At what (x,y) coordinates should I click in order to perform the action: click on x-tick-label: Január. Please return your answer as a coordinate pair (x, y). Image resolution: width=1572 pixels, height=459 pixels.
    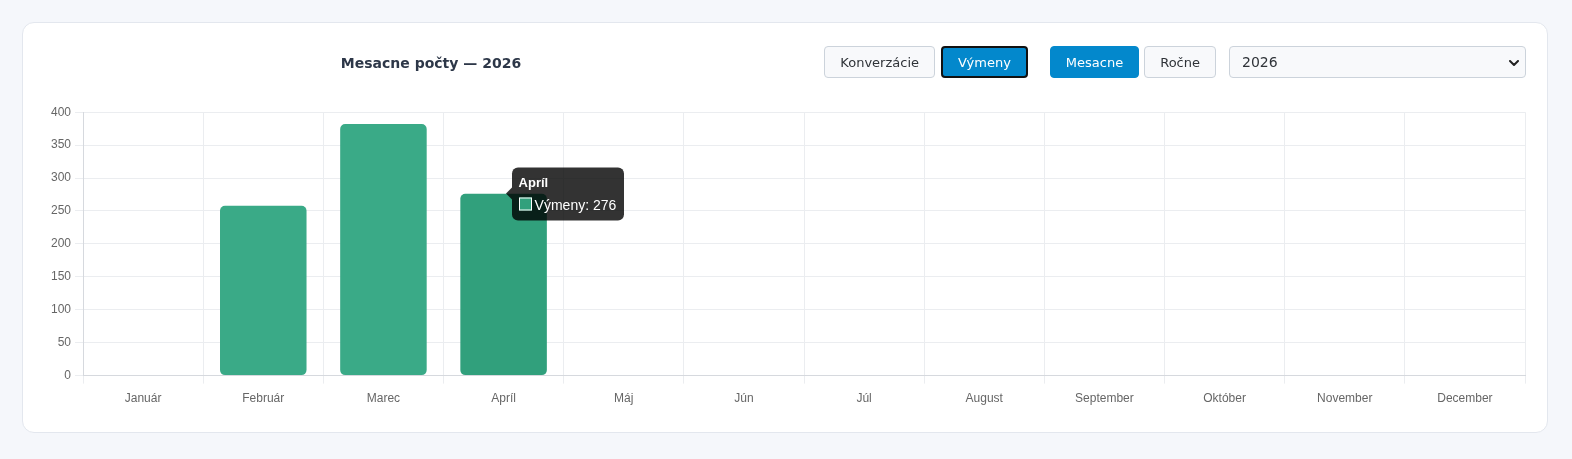
    Looking at the image, I should click on (143, 398).